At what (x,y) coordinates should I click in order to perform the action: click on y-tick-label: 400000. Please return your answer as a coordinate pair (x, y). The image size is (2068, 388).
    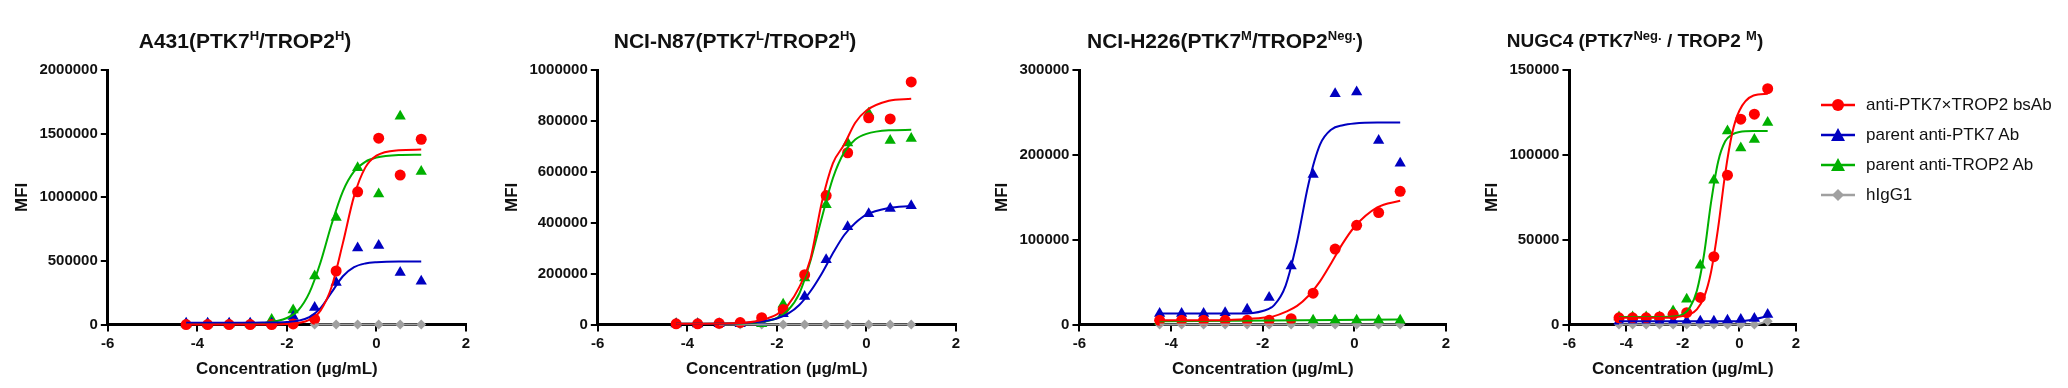
    Looking at the image, I should click on (562, 221).